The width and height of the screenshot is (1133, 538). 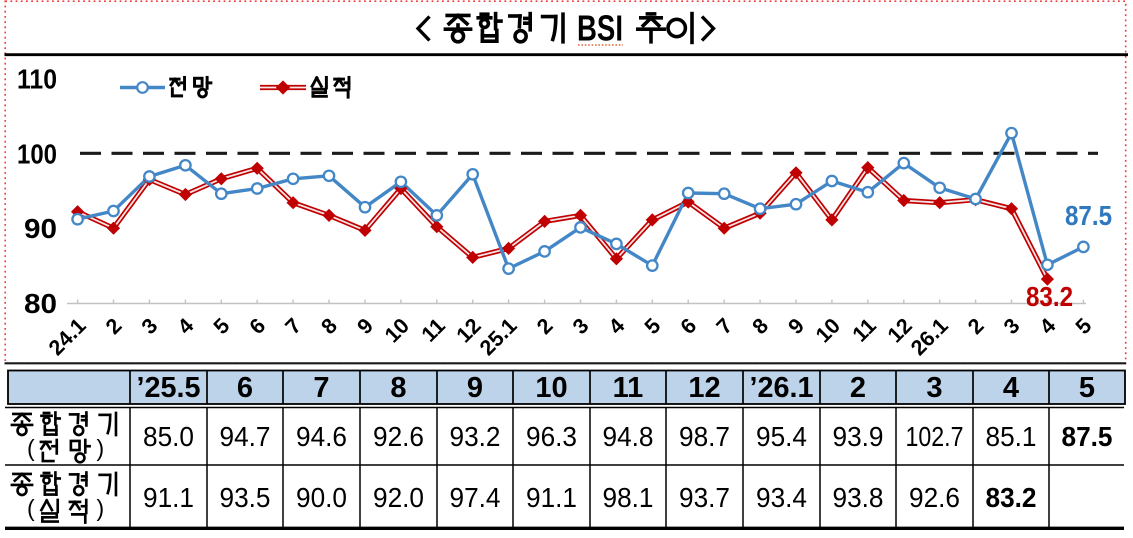 What do you see at coordinates (781, 436) in the screenshot?
I see `svg-text: 95.4` at bounding box center [781, 436].